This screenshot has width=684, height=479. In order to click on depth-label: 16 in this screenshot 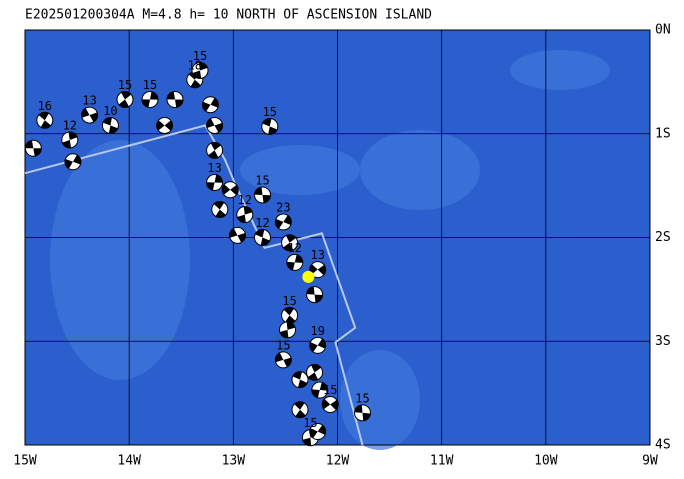, I will do `click(45, 106)`.